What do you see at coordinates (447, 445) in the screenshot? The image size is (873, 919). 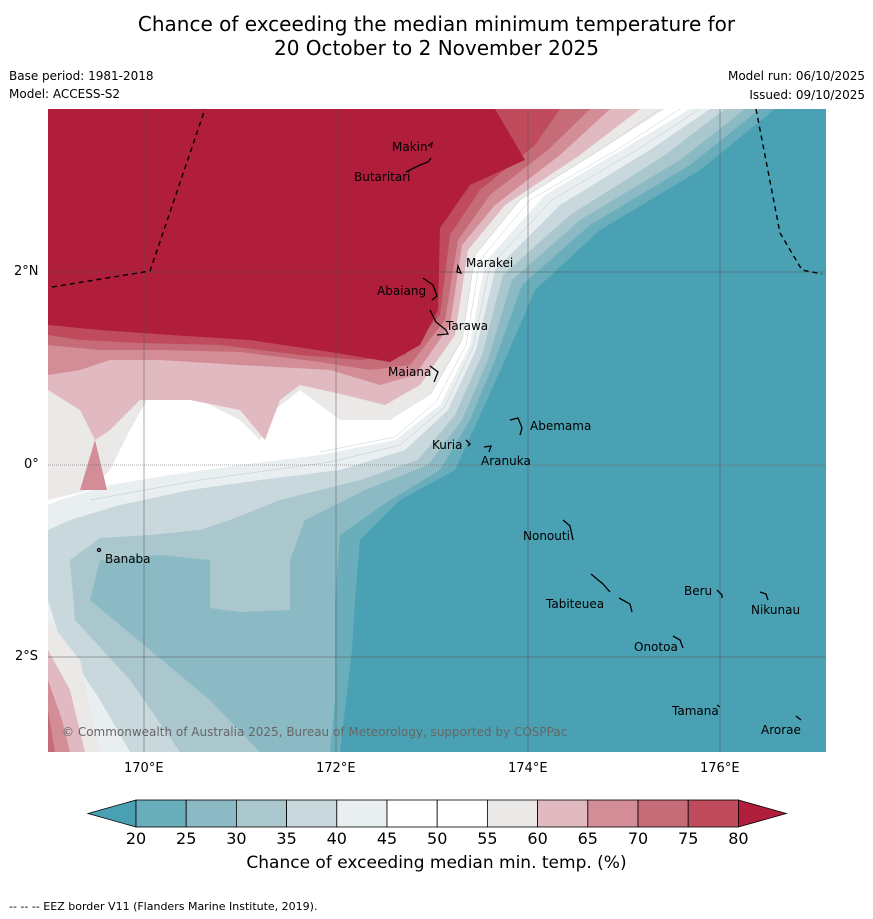 I see `island-label-kuria: Kuria` at bounding box center [447, 445].